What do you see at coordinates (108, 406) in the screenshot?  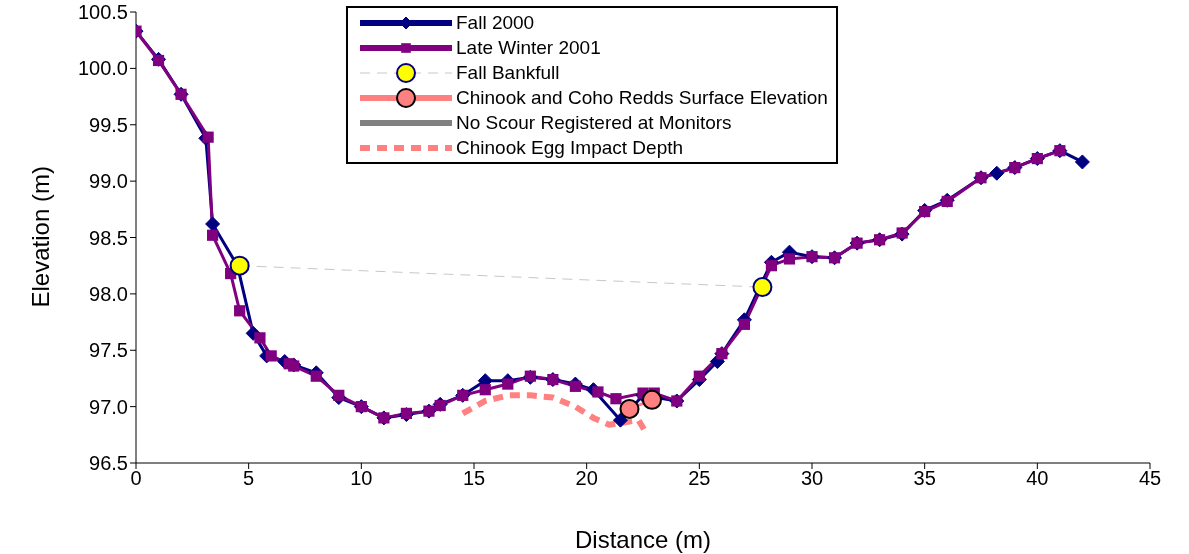 I see `y-tick-label: 97.0` at bounding box center [108, 406].